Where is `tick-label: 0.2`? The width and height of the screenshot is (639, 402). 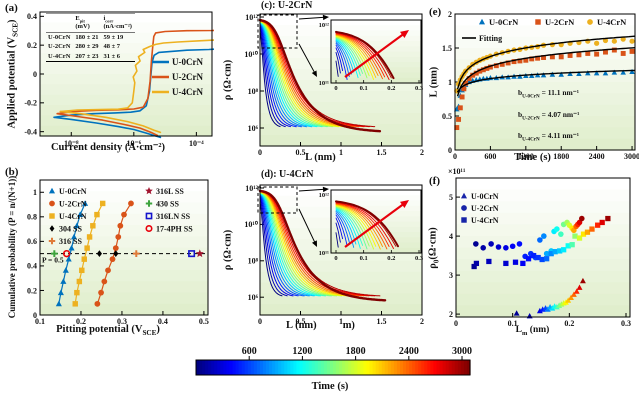
tick-label: 0.2 is located at coordinates (81, 321).